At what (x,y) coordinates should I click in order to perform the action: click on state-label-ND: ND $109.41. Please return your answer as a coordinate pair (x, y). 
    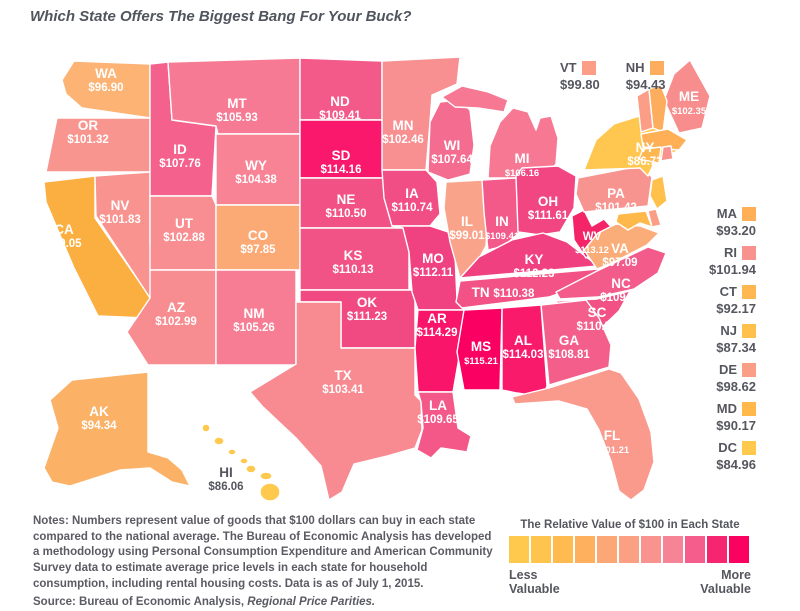
    Looking at the image, I should click on (340, 108).